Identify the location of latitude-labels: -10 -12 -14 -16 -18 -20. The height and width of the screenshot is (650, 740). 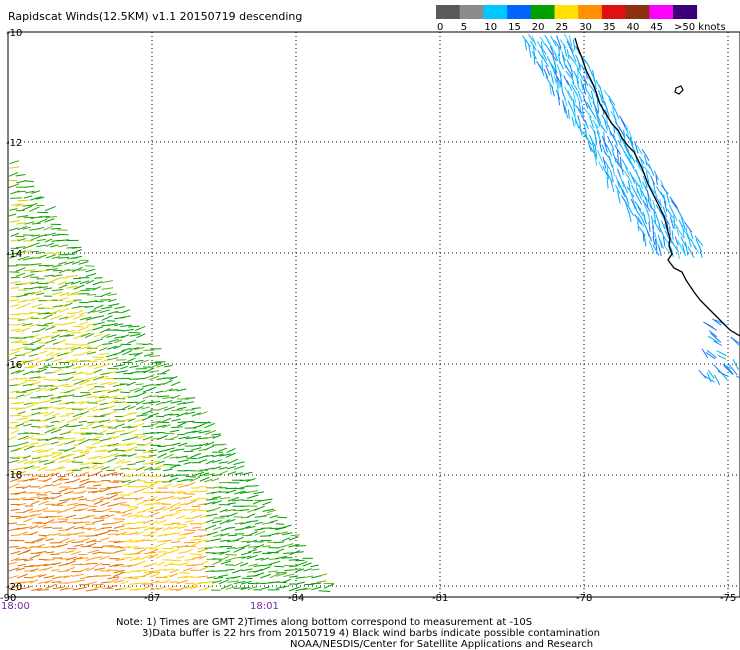
(14, 310).